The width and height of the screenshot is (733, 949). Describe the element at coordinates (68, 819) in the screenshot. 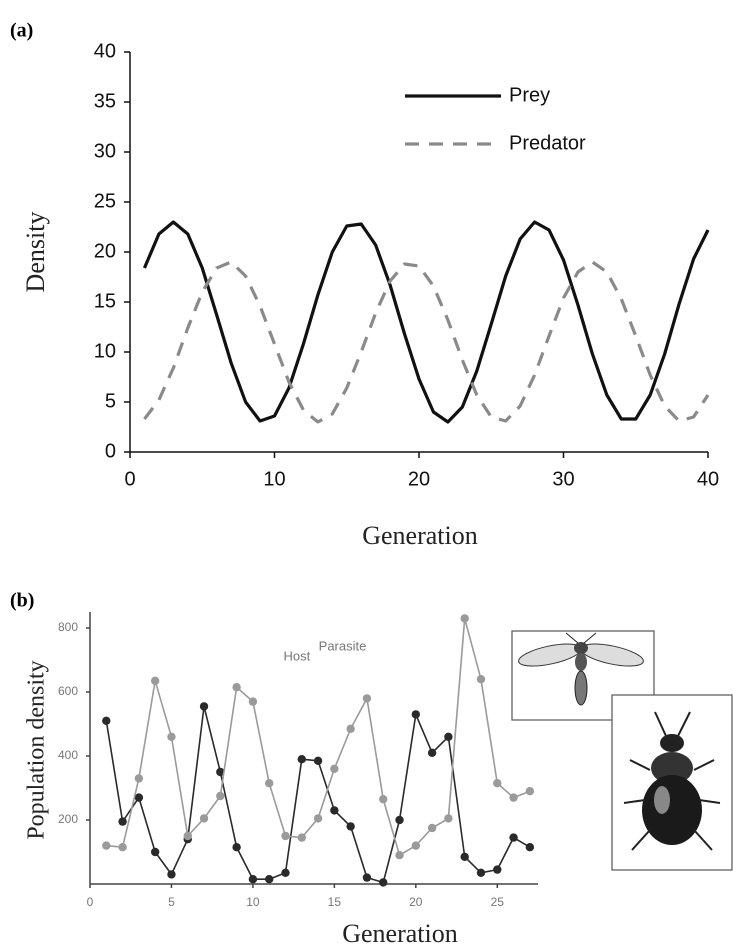

I see `y-tick-label: 200` at that location.